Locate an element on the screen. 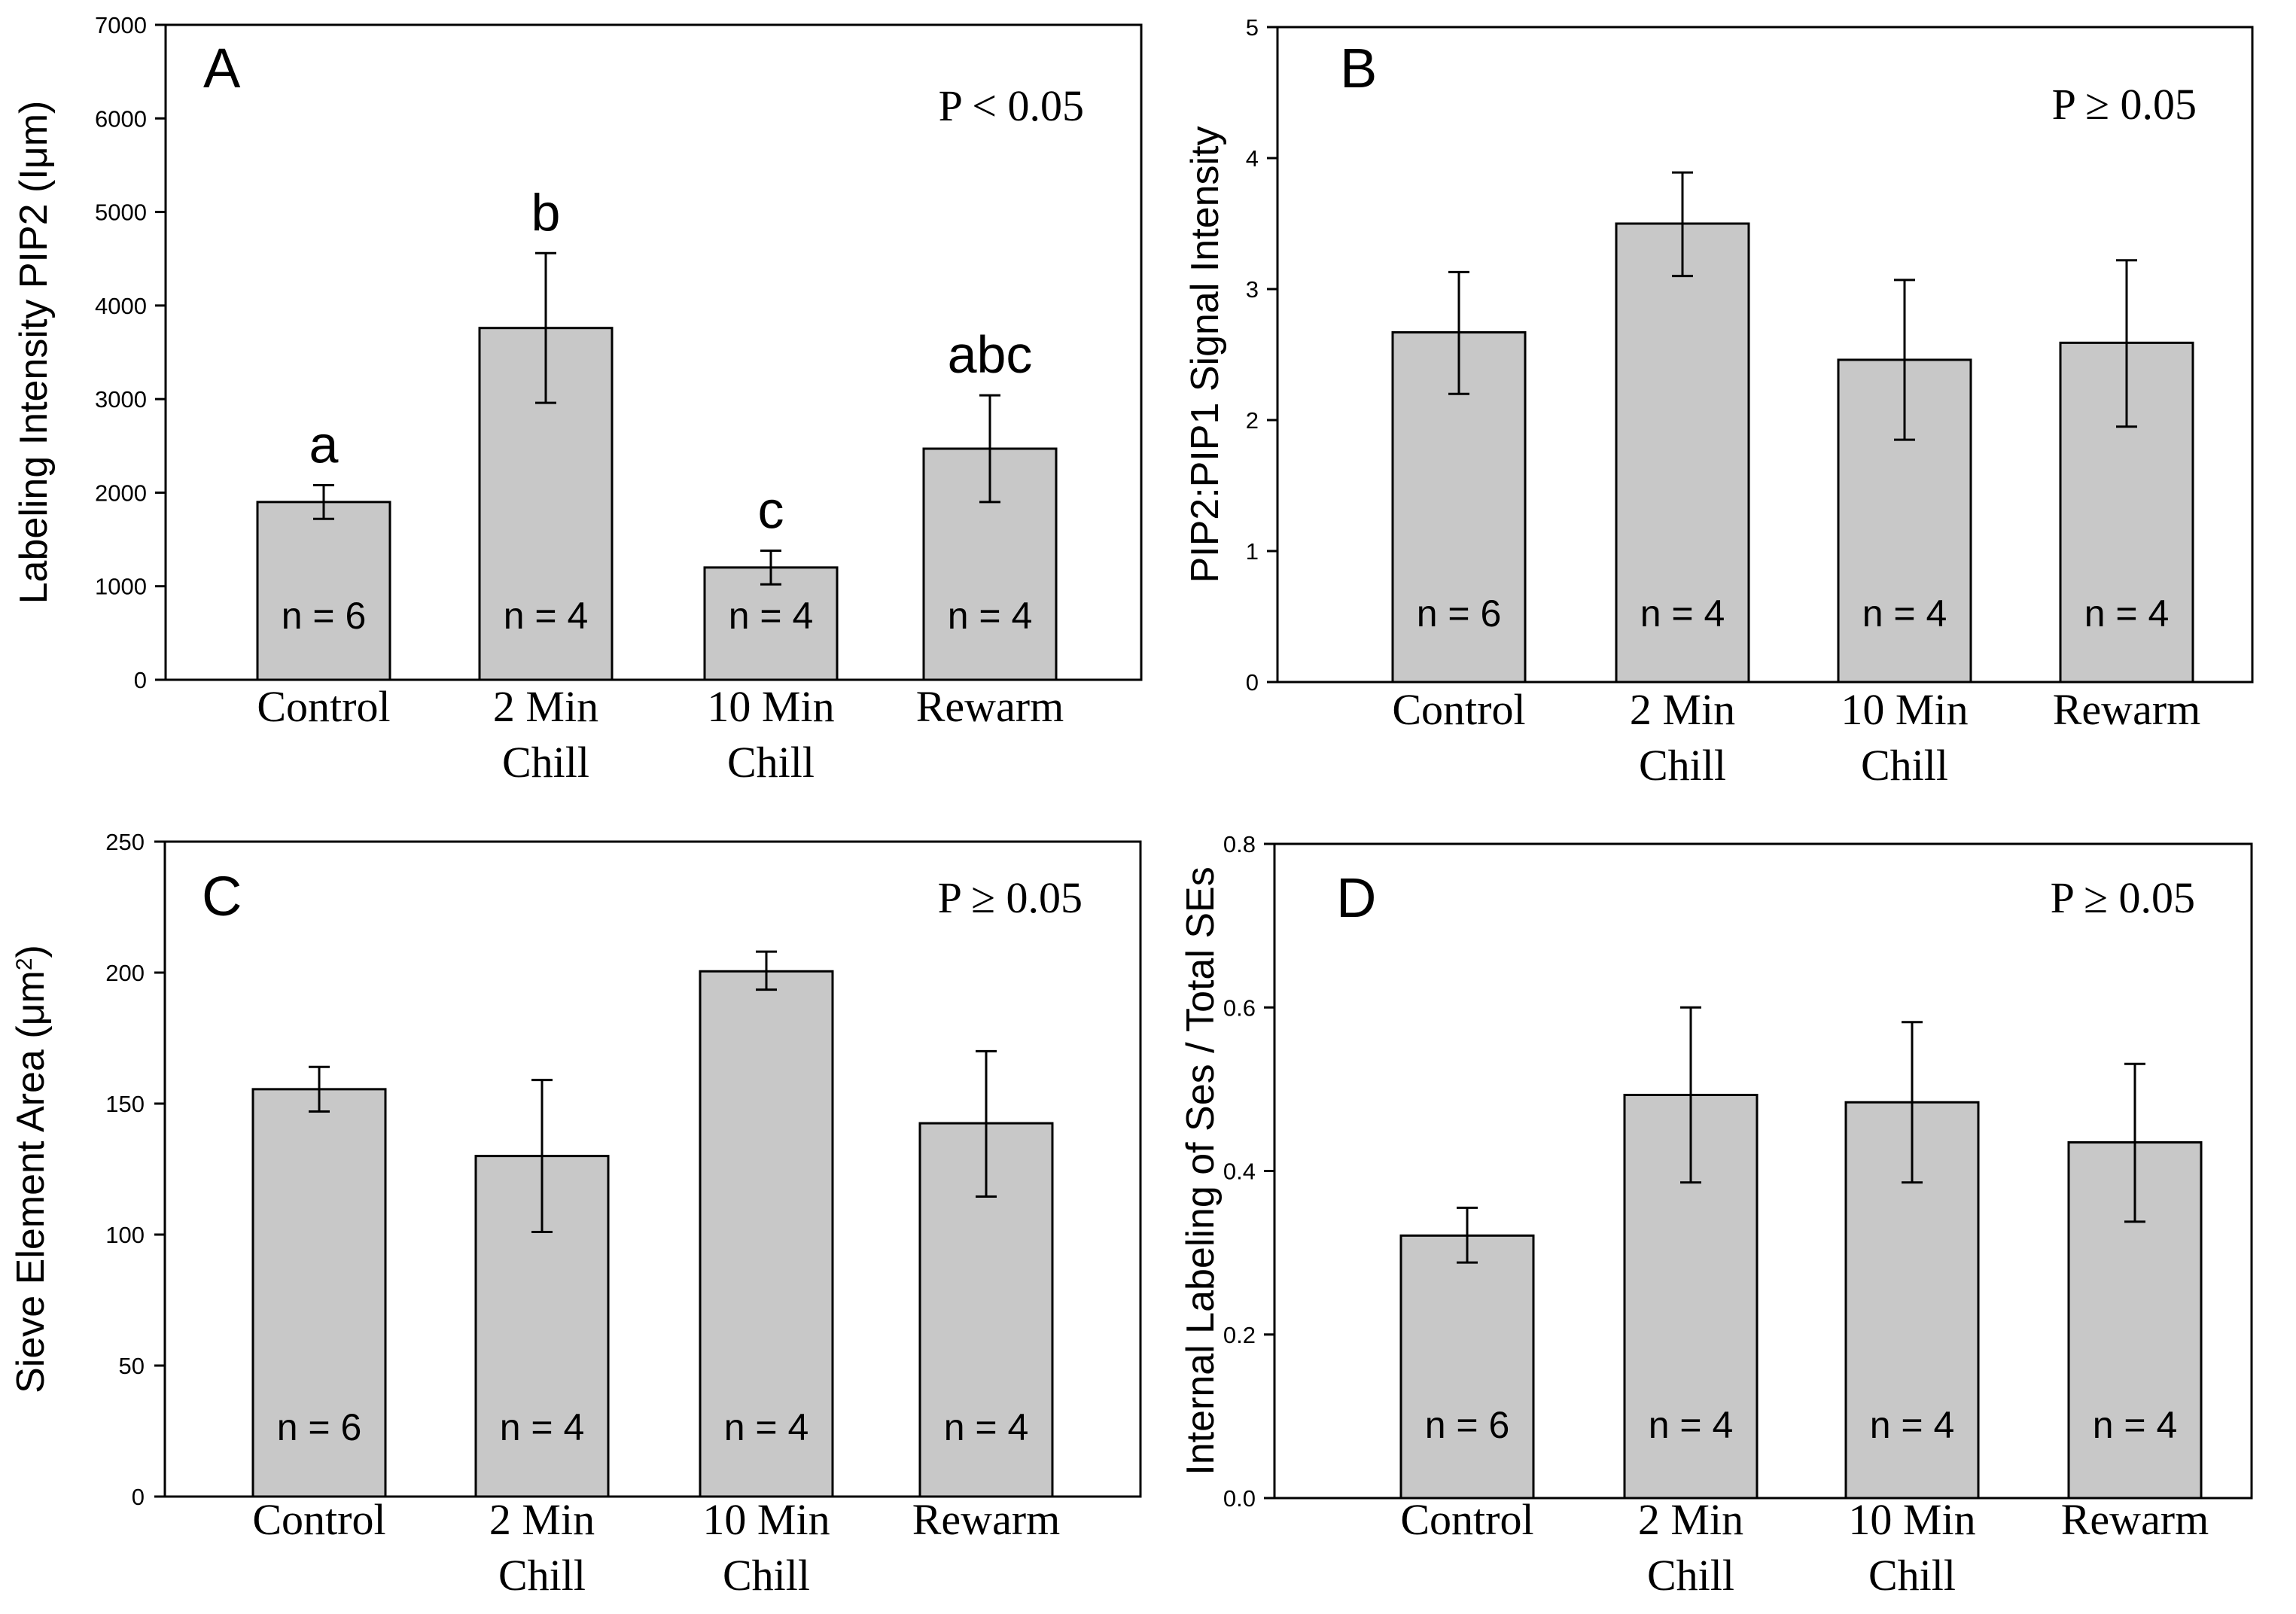 The width and height of the screenshot is (2296, 1614). y-tick-label: 4 is located at coordinates (1252, 158).